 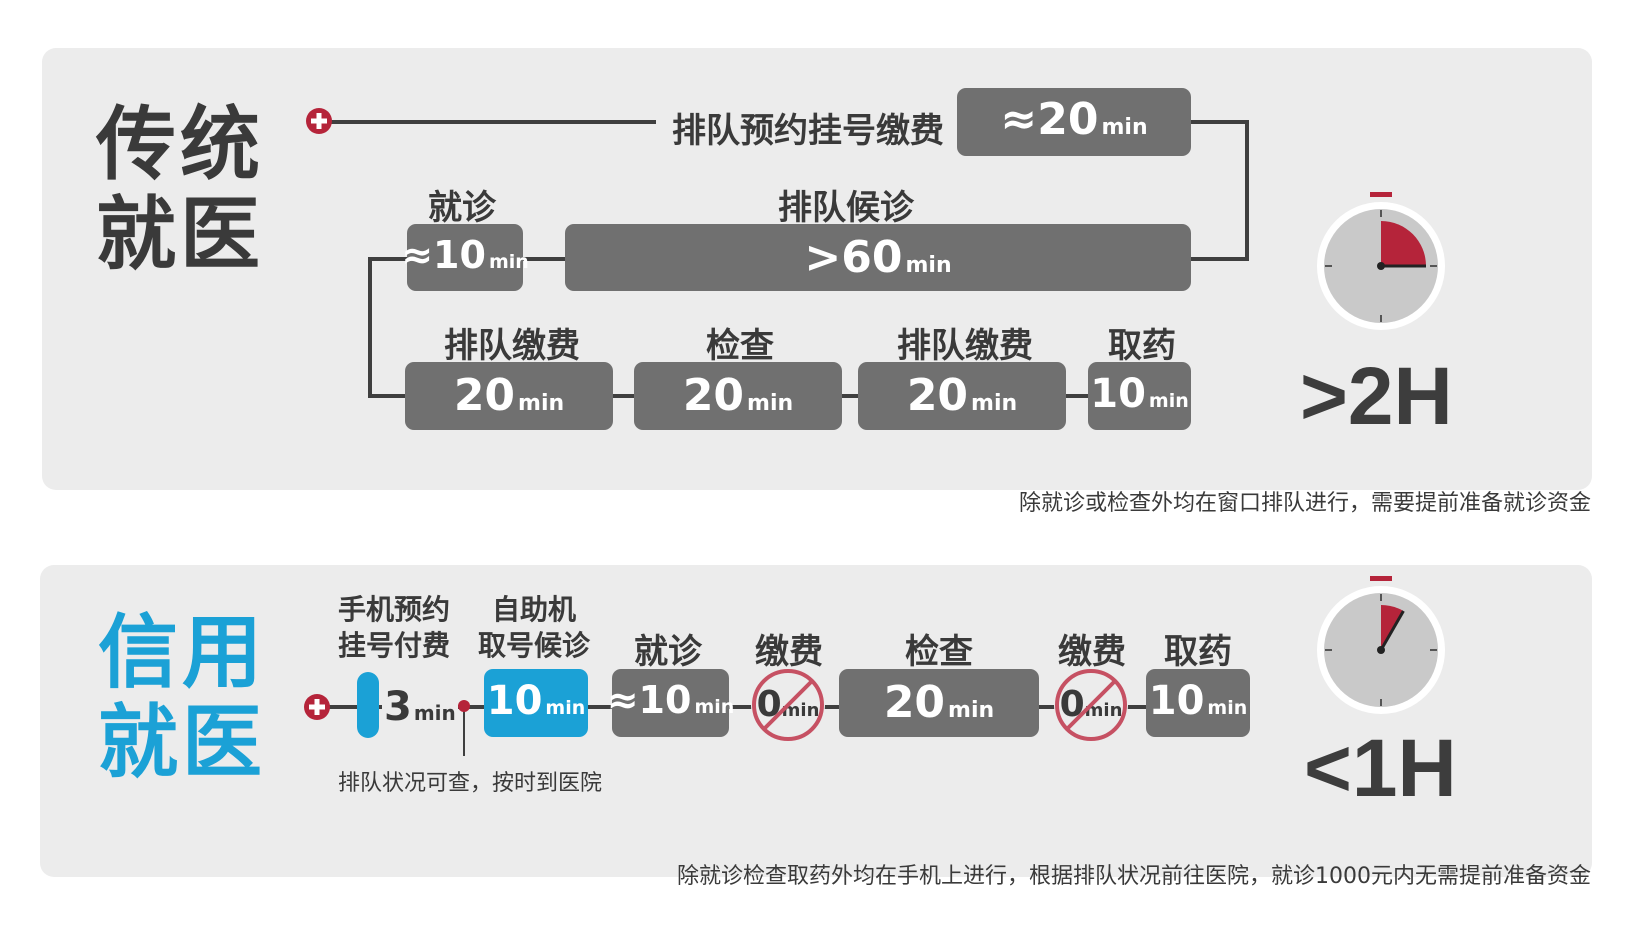 What do you see at coordinates (846, 208) in the screenshot?
I see `step-label-waiting: 排队候诊` at bounding box center [846, 208].